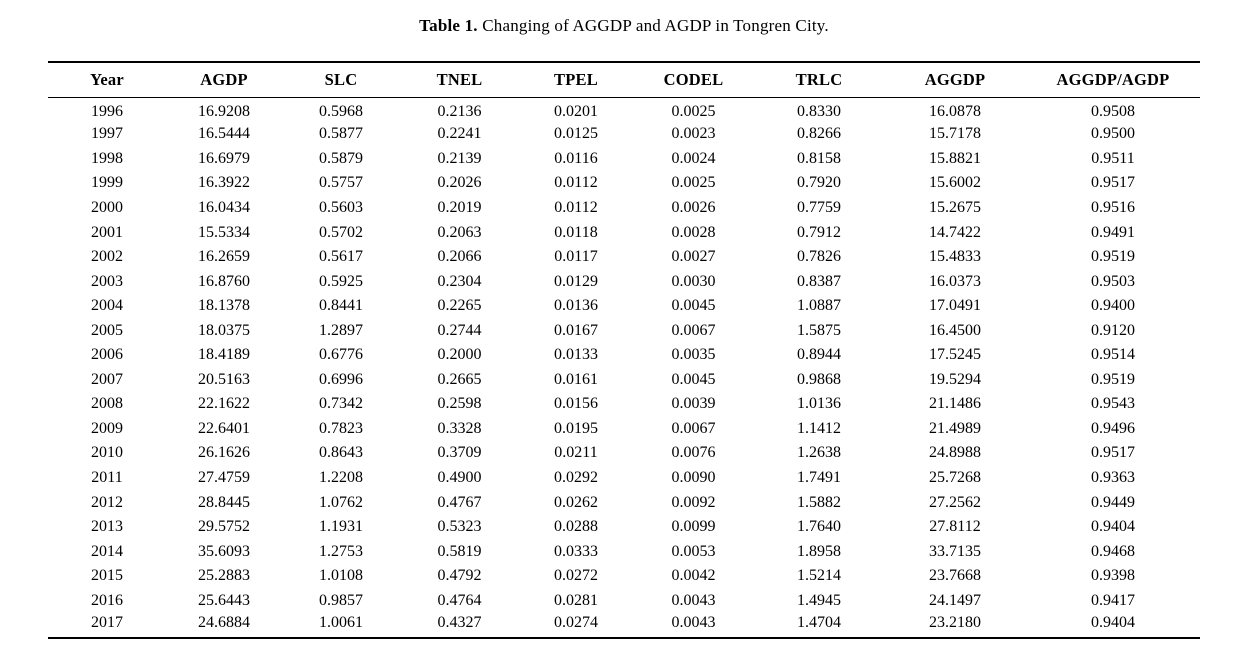 Image resolution: width=1254 pixels, height=667 pixels. Describe the element at coordinates (819, 551) in the screenshot. I see `value-cell: 1.8958` at that location.